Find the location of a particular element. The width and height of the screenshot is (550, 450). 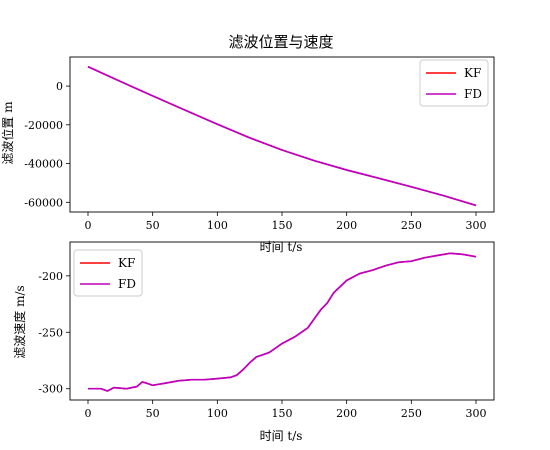

y-tick-label: -300 is located at coordinates (50, 389).